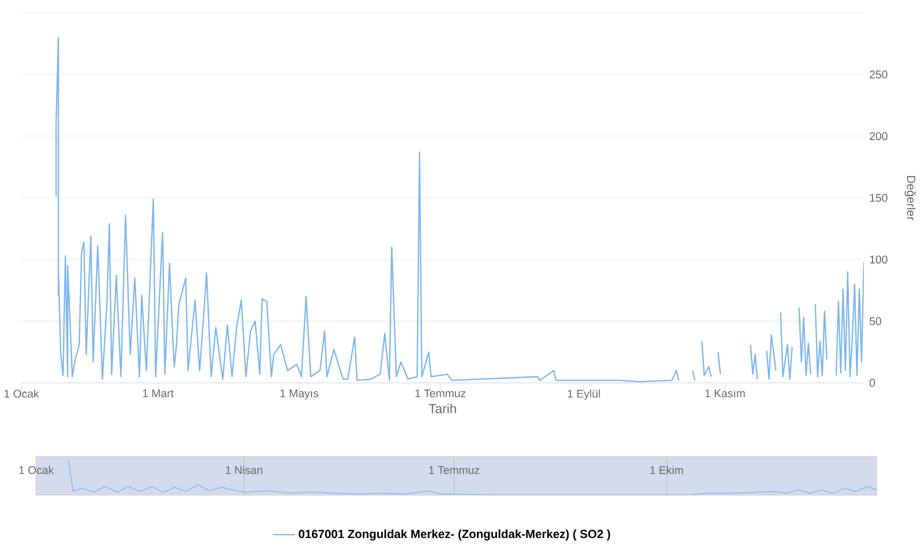  I want to click on x-tick-label: 1 Nisan, so click(244, 470).